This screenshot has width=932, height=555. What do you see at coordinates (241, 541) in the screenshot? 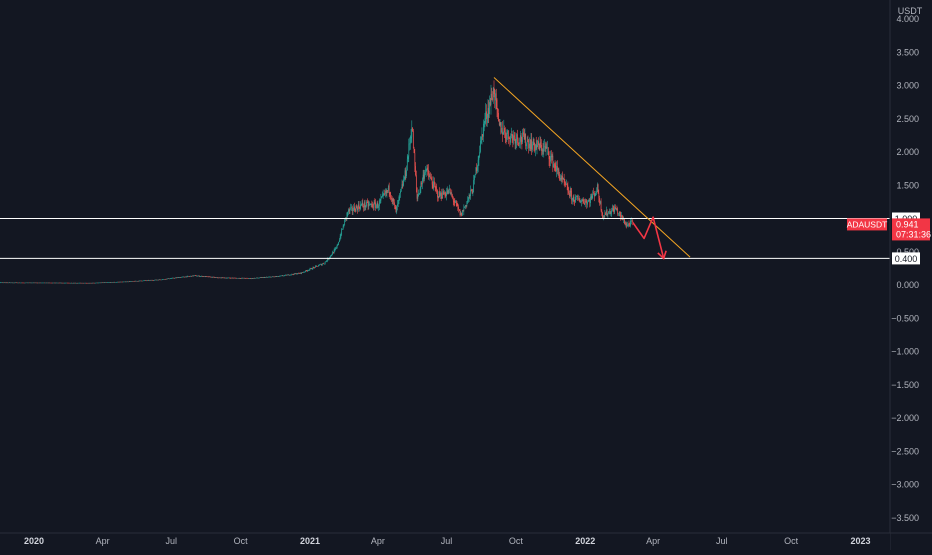
I see `time-tick: Oct` at bounding box center [241, 541].